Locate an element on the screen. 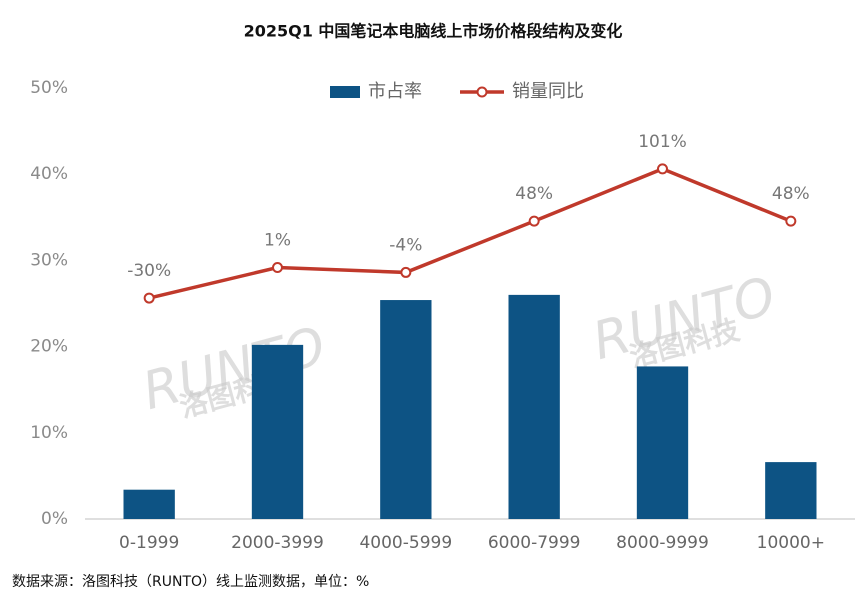 The height and width of the screenshot is (604, 866). data-label: 101% is located at coordinates (662, 142).